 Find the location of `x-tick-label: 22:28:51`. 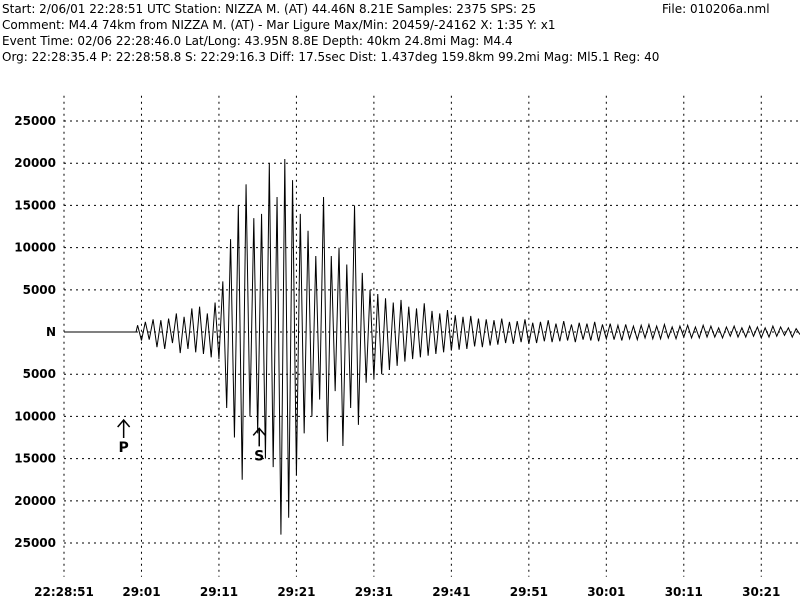

x-tick-label: 22:28:51 is located at coordinates (64, 592).